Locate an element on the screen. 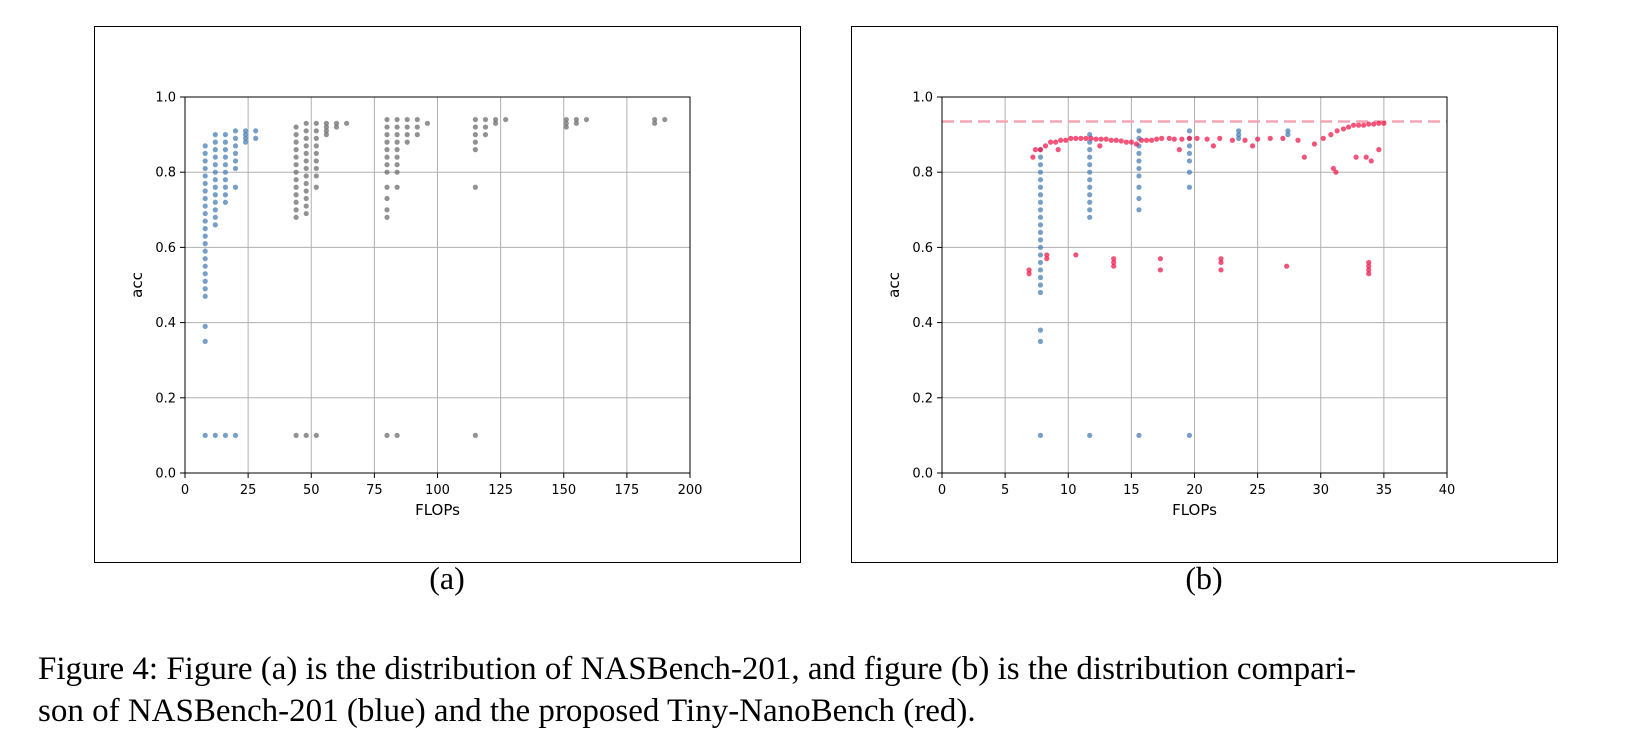  y-tick-label: 0.0 is located at coordinates (922, 474).